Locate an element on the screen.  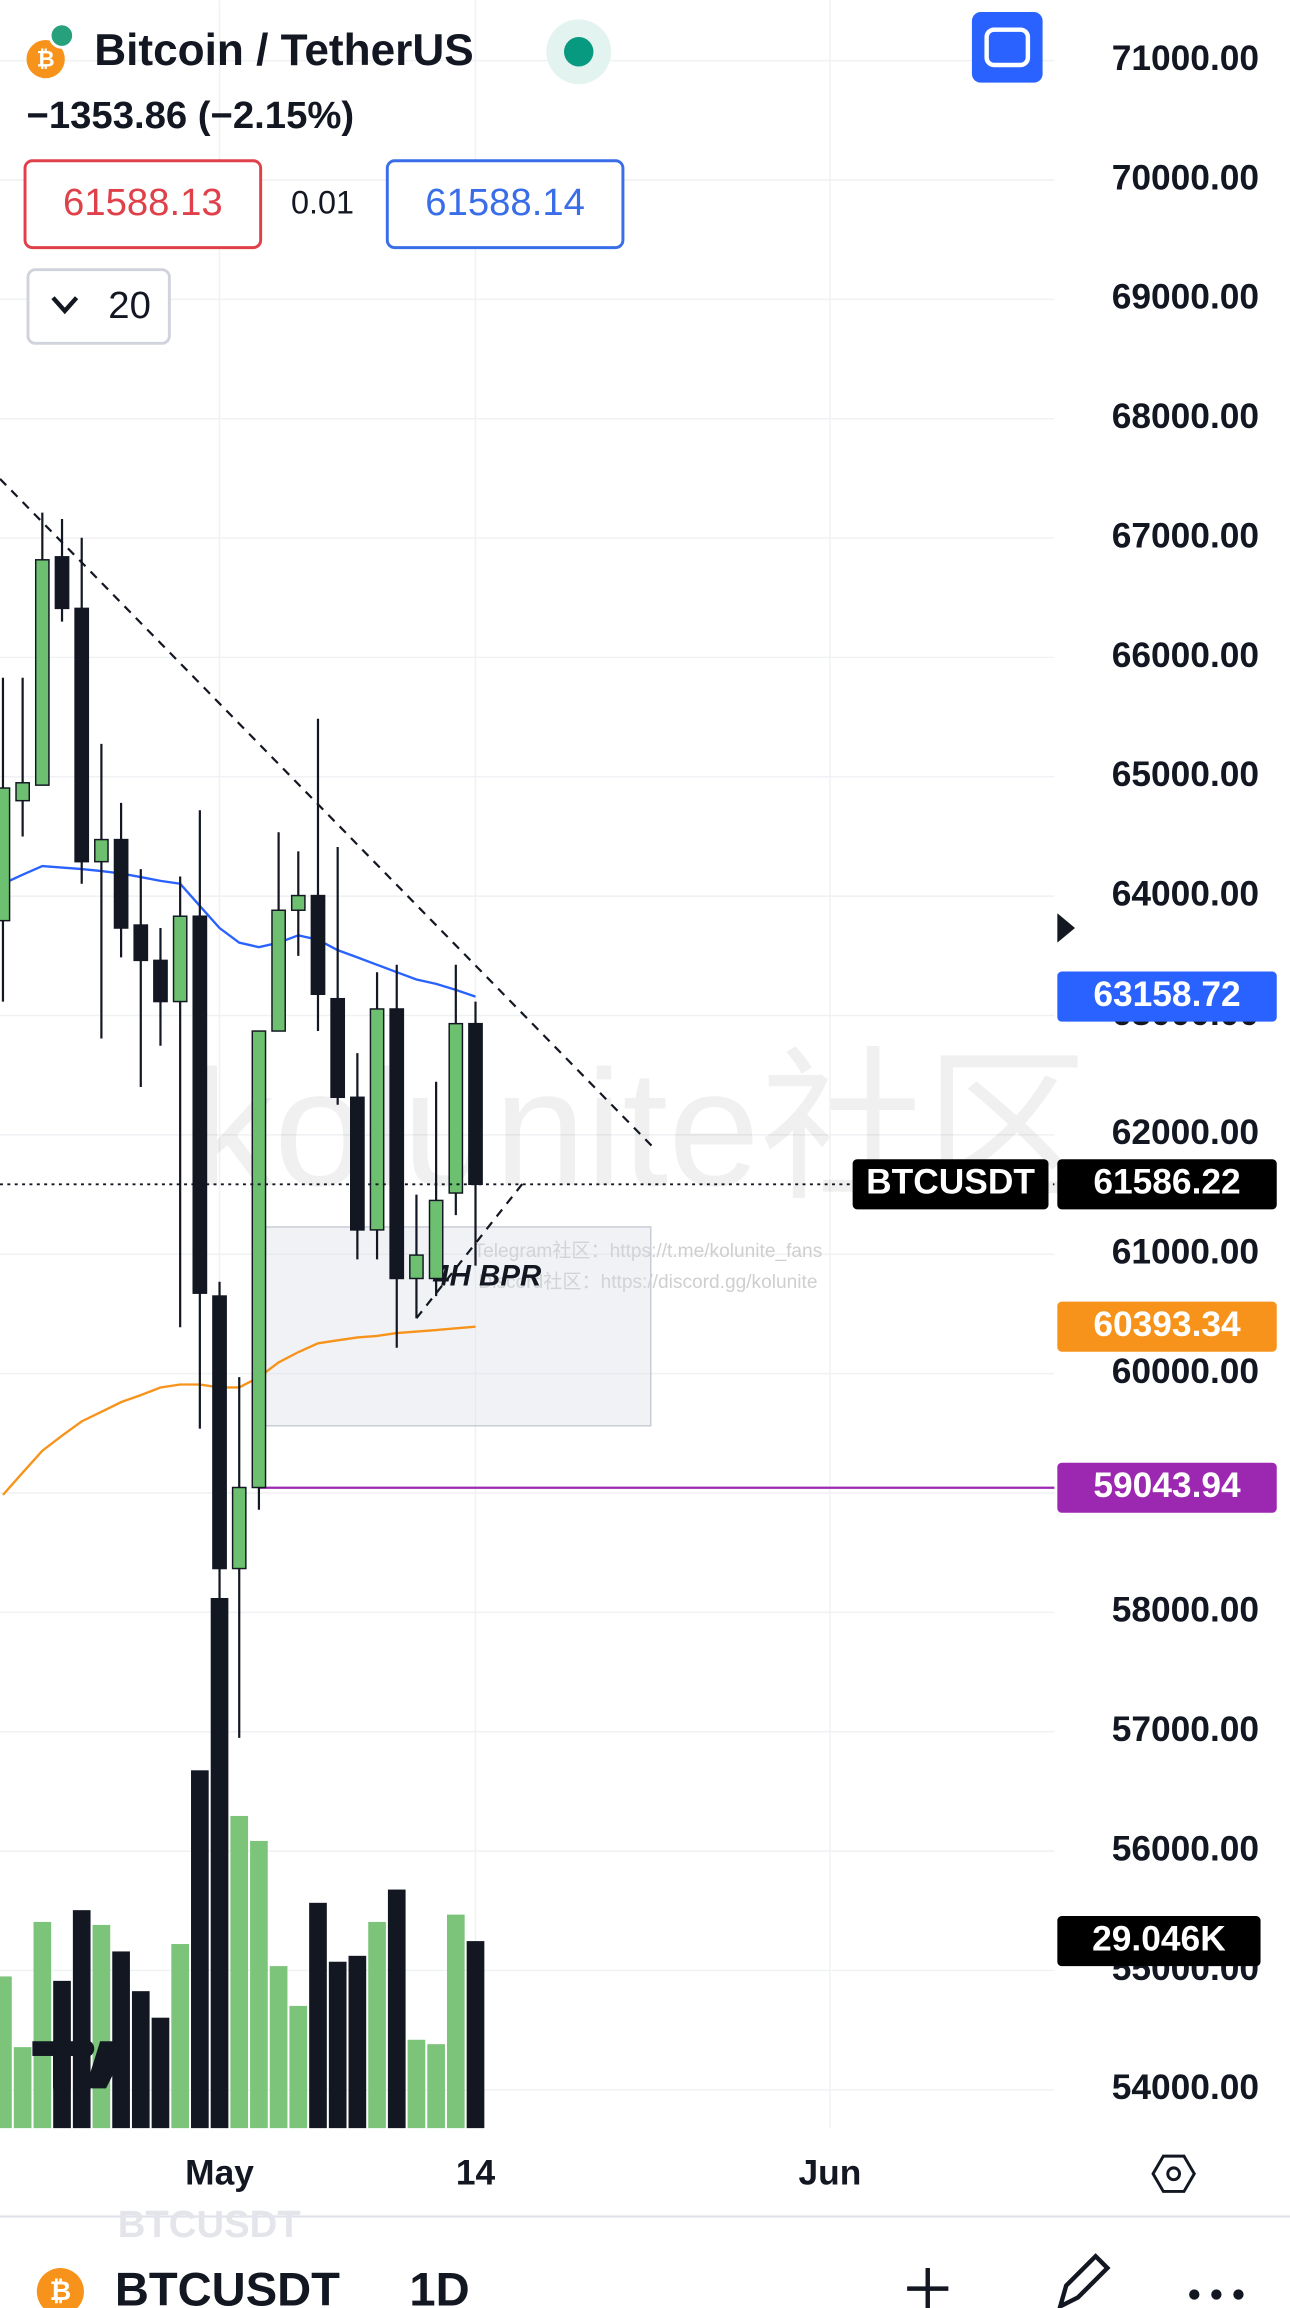
level-tag-bg is located at coordinates (1167, 1487).